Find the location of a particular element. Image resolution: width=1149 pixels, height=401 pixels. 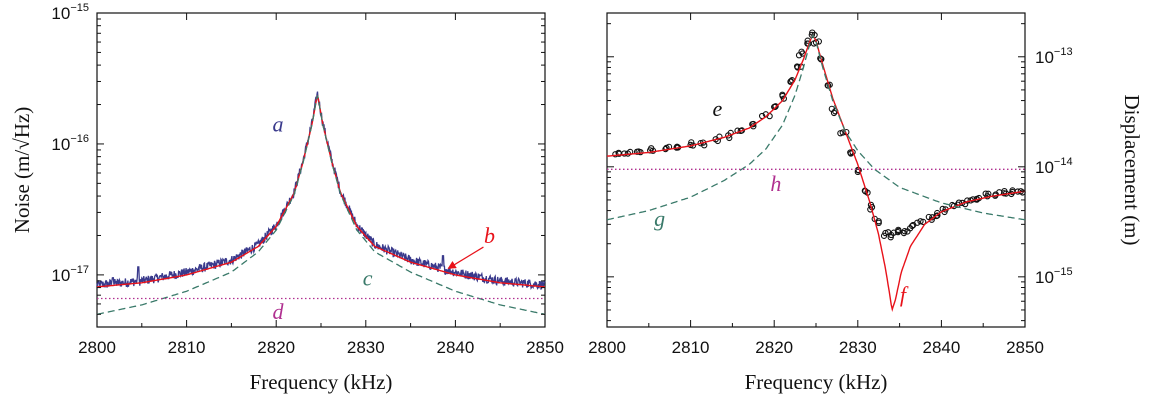

y-tick-exponent: −13 is located at coordinates (1063, 52).